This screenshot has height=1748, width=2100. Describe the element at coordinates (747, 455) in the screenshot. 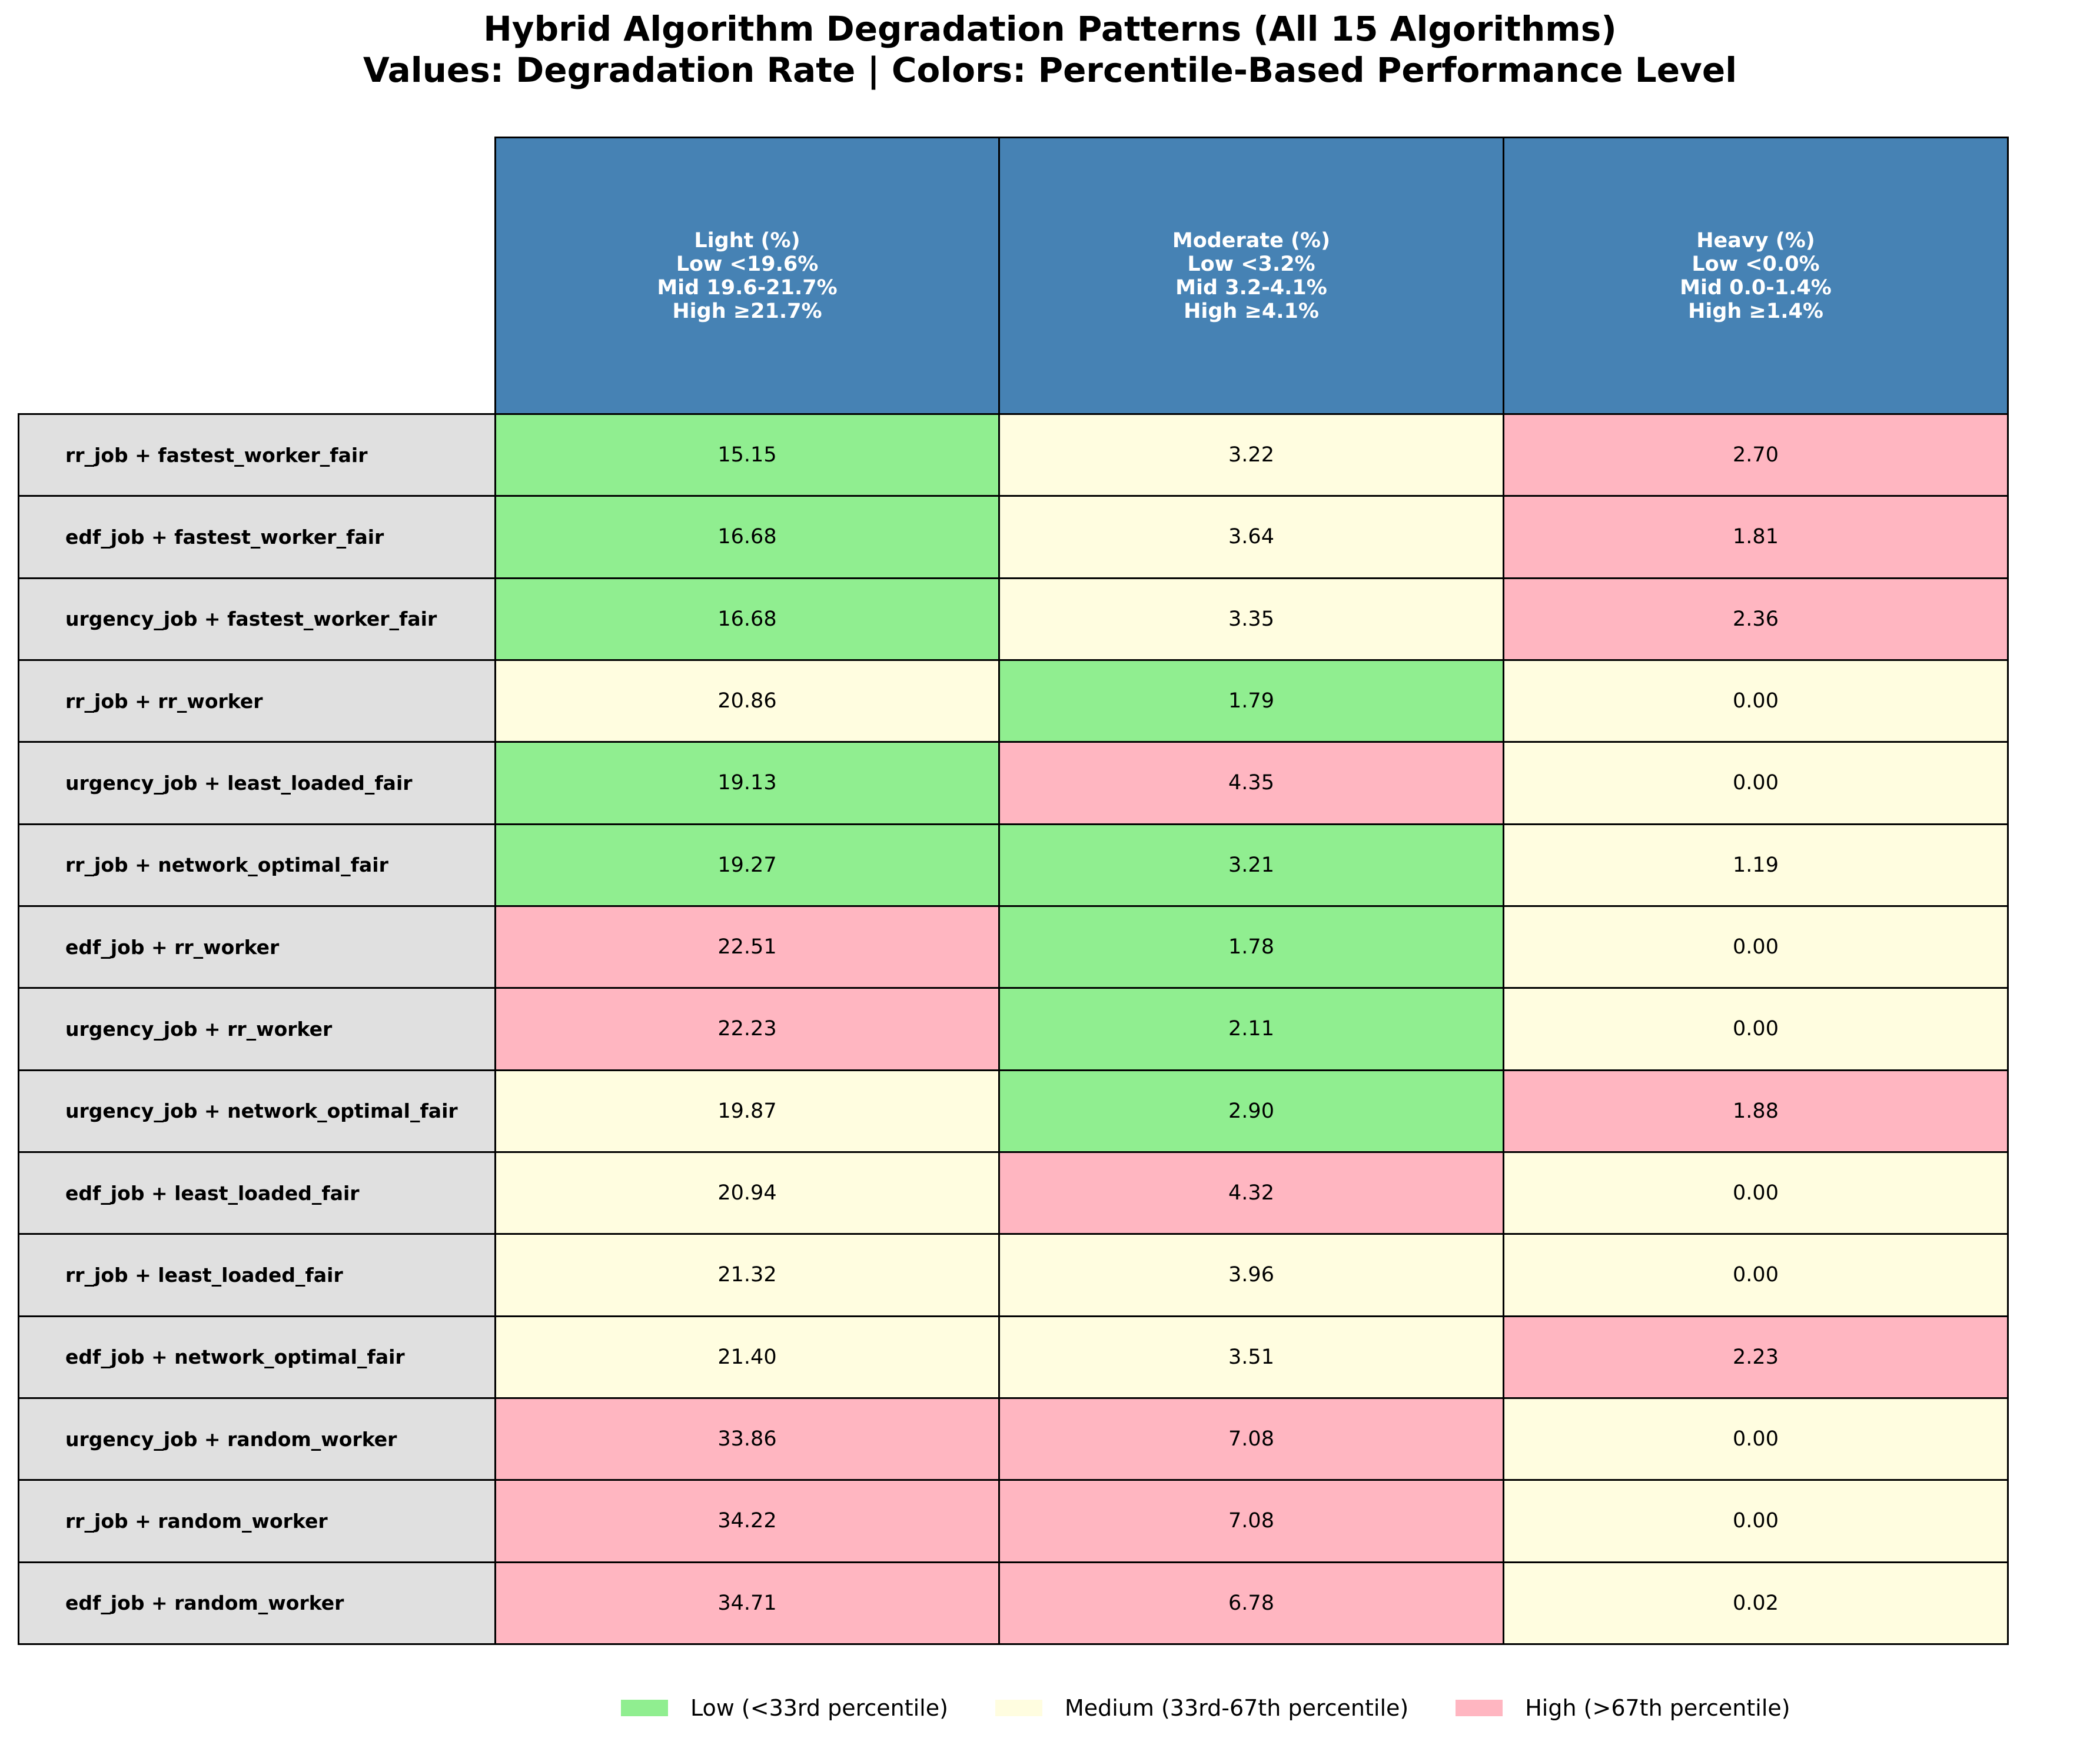

I see `value-cell: 15.15` at that location.